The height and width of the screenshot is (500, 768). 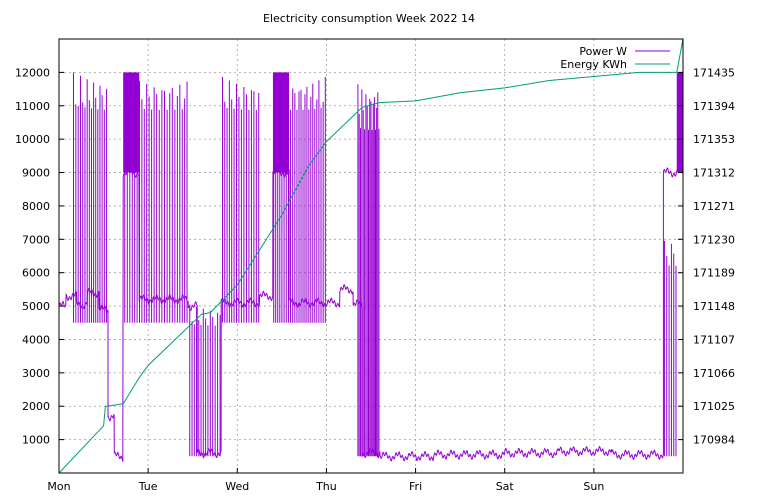 I want to click on left-tick-label-1: 2000, so click(x=36, y=406).